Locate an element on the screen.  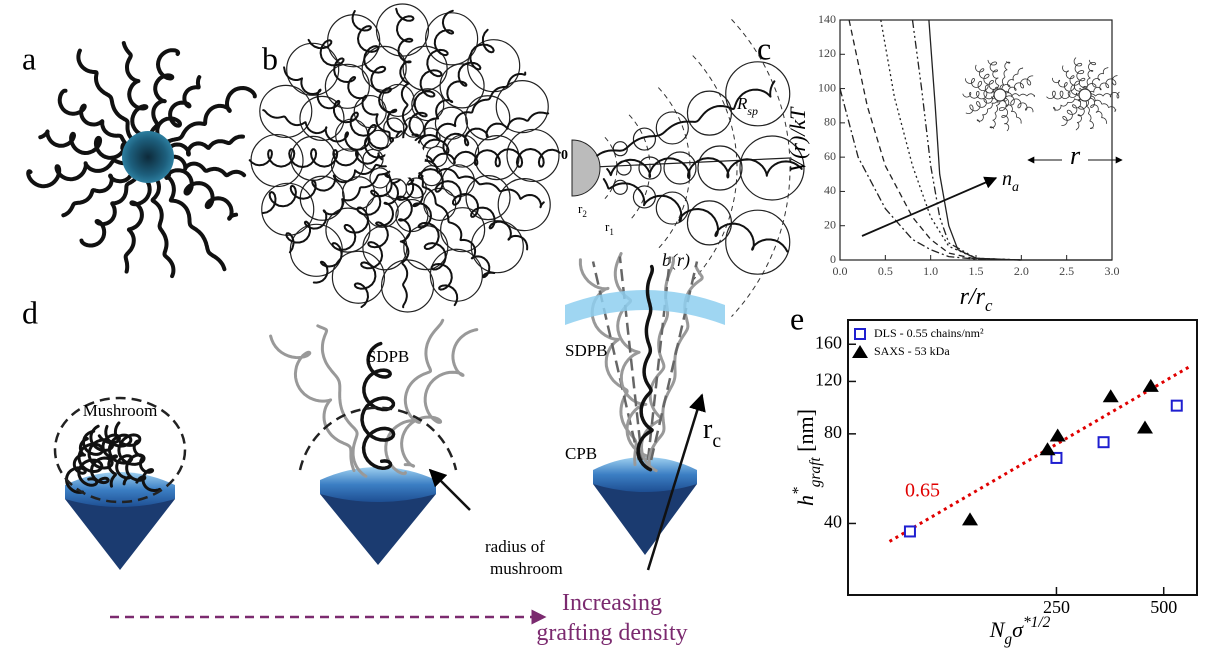
y-tick-label: 80 is located at coordinates (833, 432).